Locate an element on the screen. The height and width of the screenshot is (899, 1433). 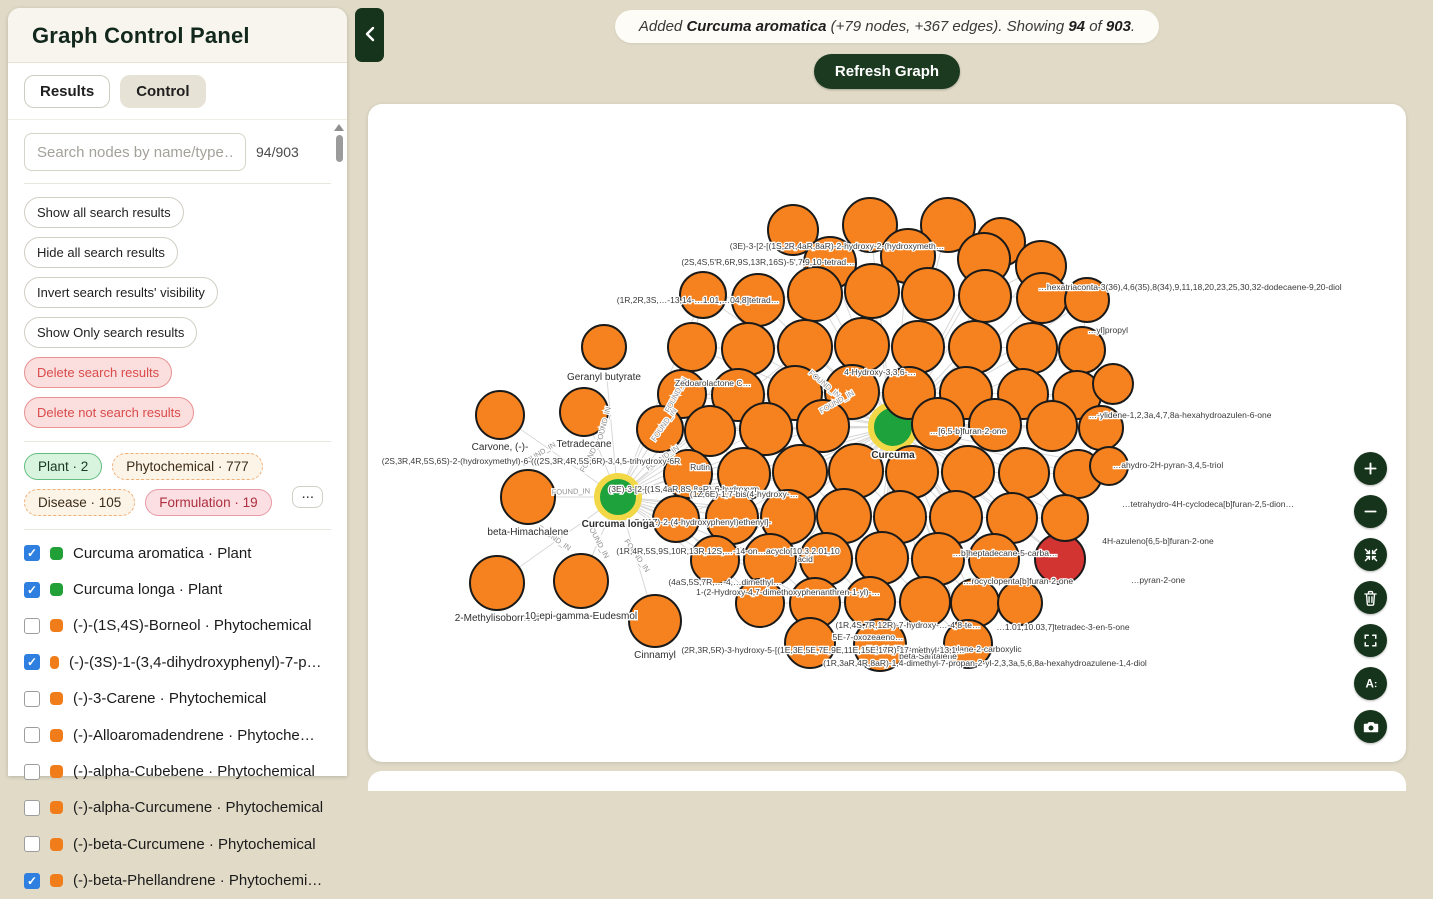
action-button-show-all-search-results: Show all search results is located at coordinates (104, 212).